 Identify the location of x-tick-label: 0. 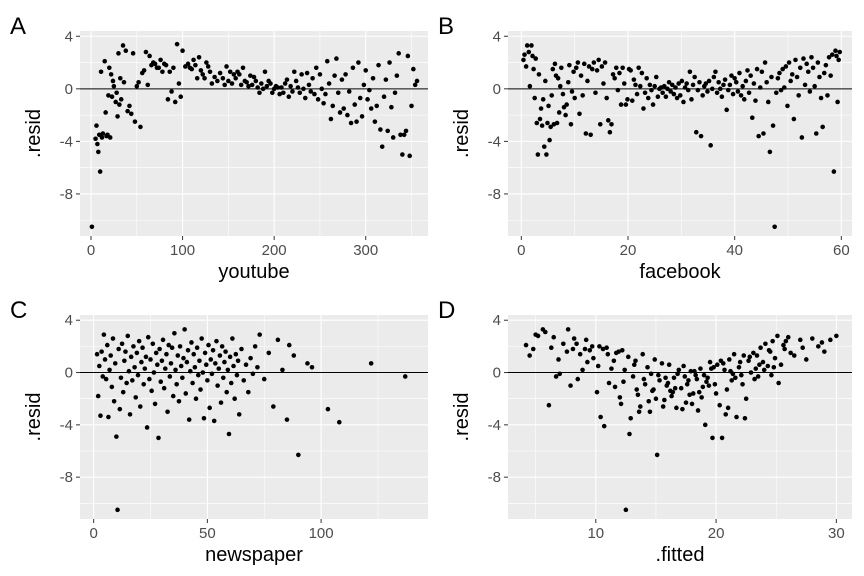
(521, 250).